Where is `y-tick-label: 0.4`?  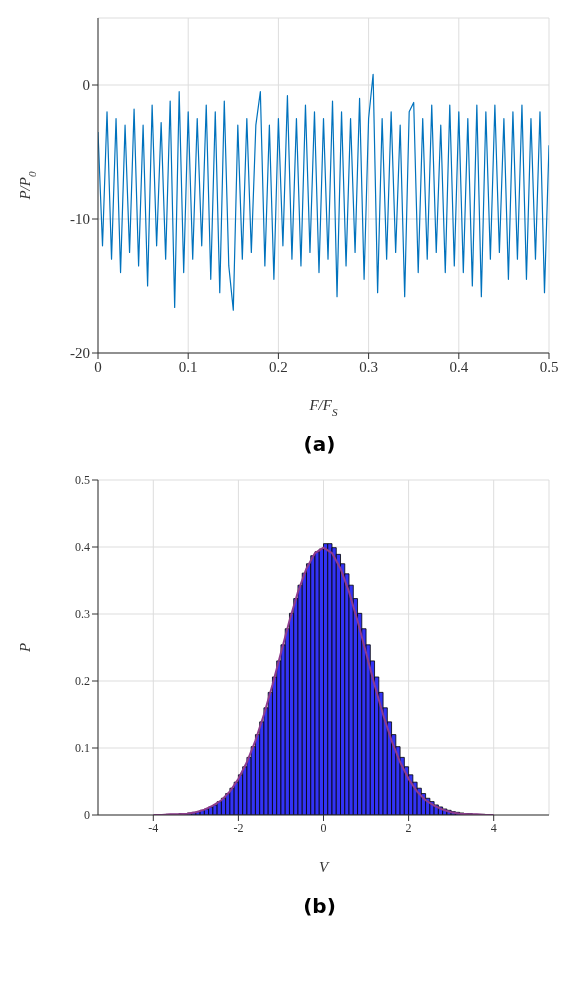 y-tick-label: 0.4 is located at coordinates (82, 547).